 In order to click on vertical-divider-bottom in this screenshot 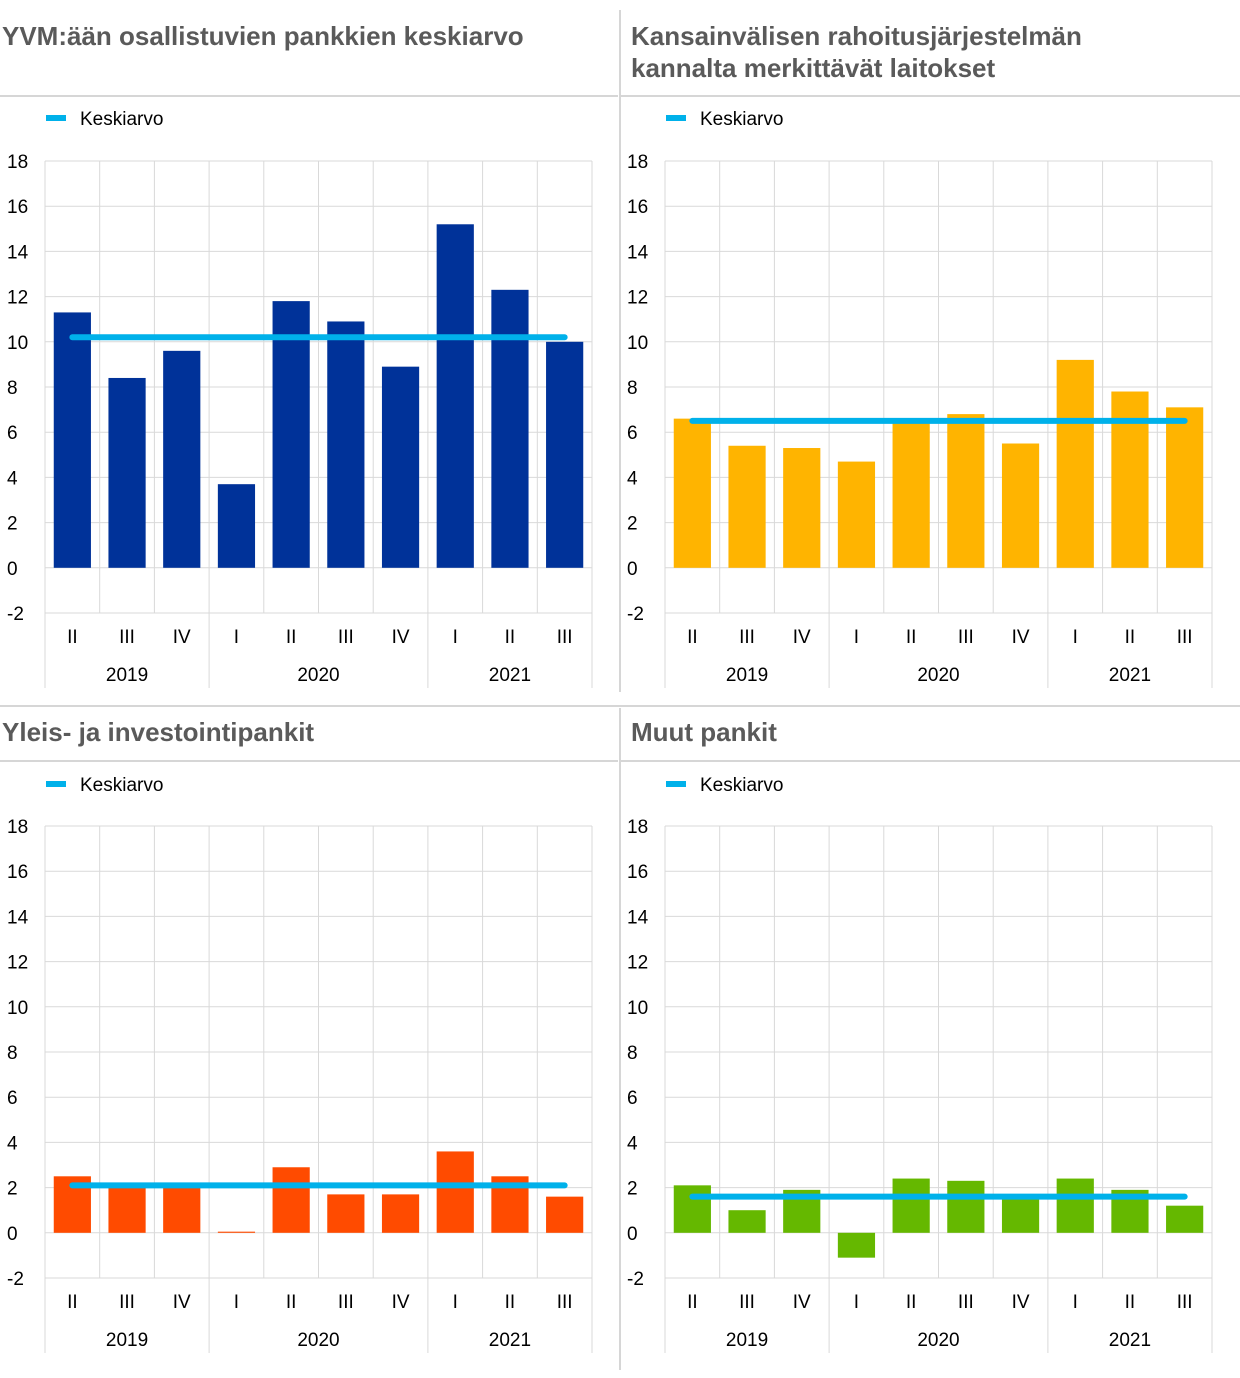, I will do `click(620, 1039)`.